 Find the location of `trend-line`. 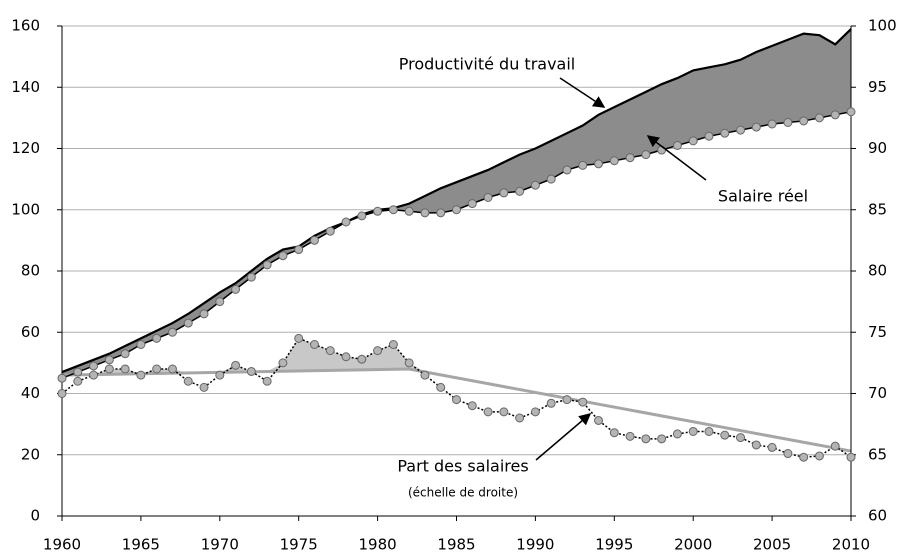

trend-line is located at coordinates (456, 410).